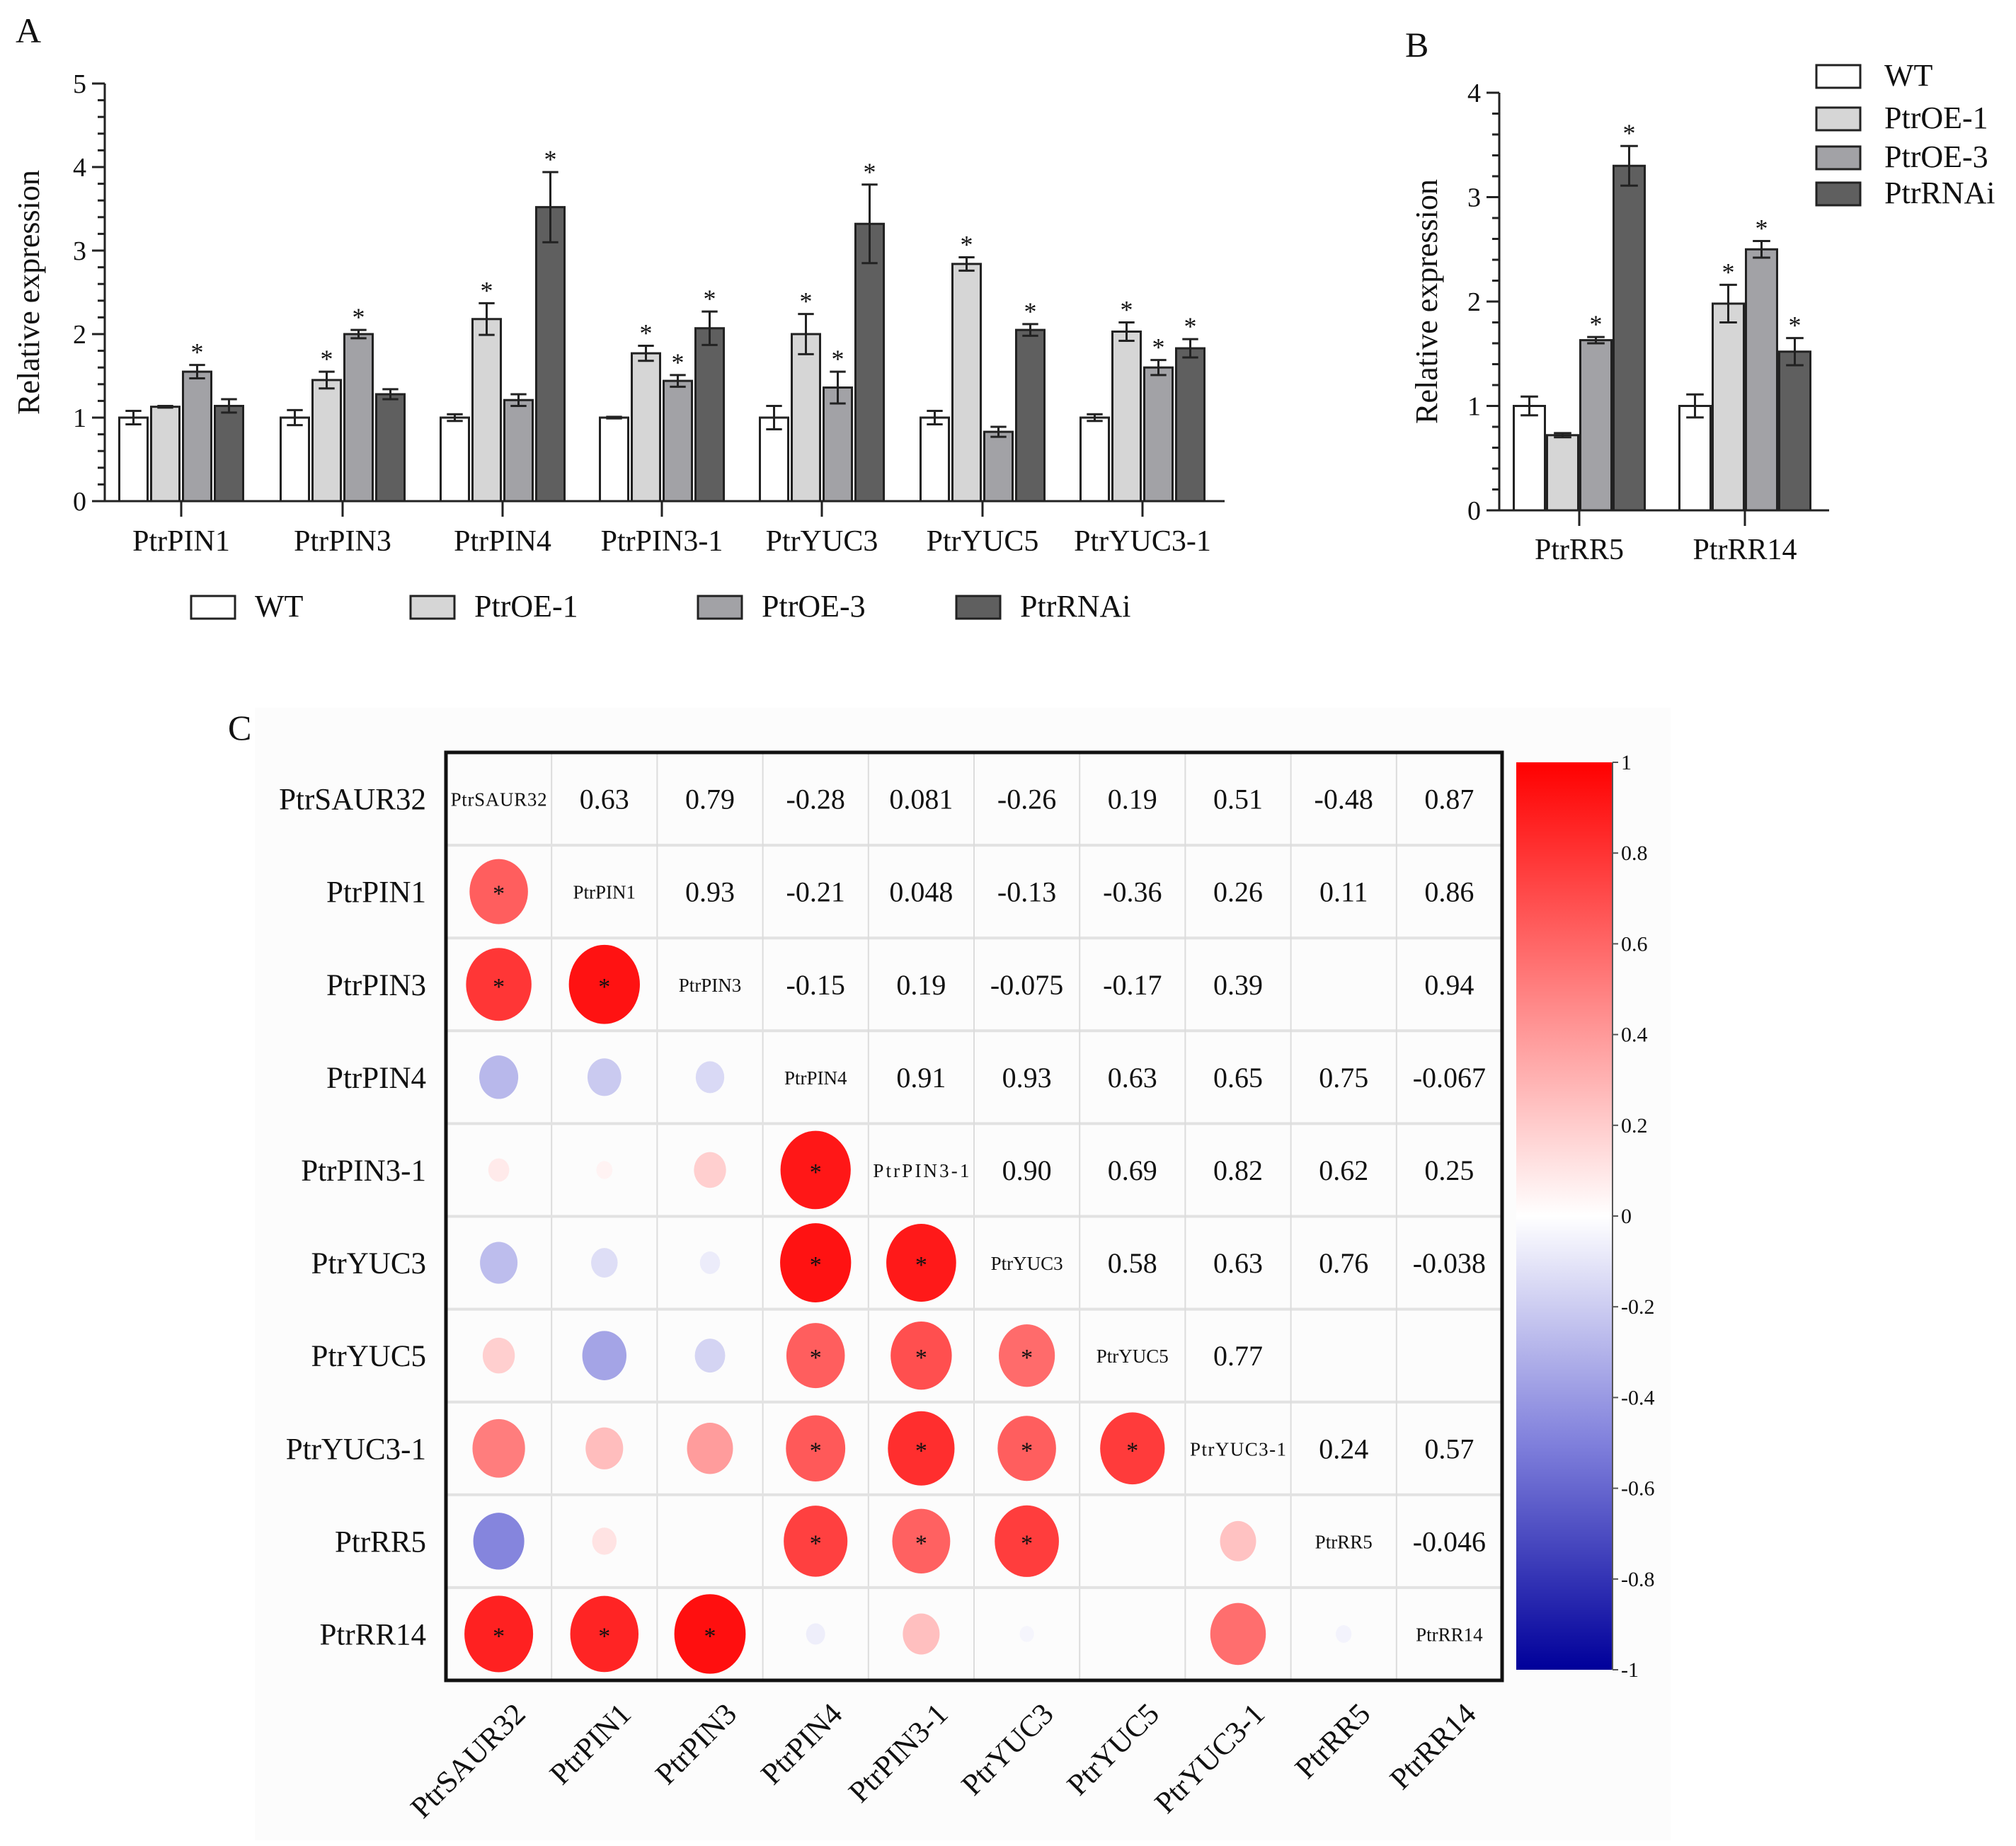 The height and width of the screenshot is (1846, 2016). Describe the element at coordinates (1132, 892) in the screenshot. I see `correlation-value: -0.36` at that location.